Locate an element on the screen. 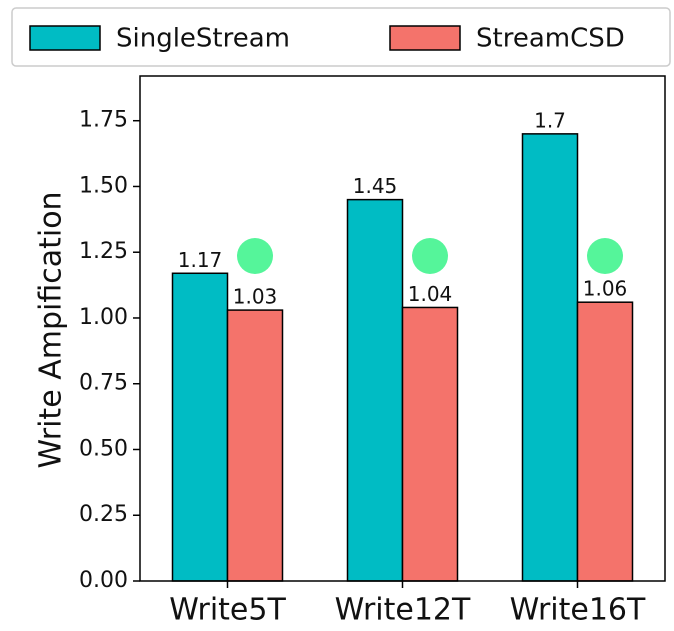 Image resolution: width=674 pixels, height=631 pixels. y-axis-label: Write Ampification is located at coordinates (51, 329).